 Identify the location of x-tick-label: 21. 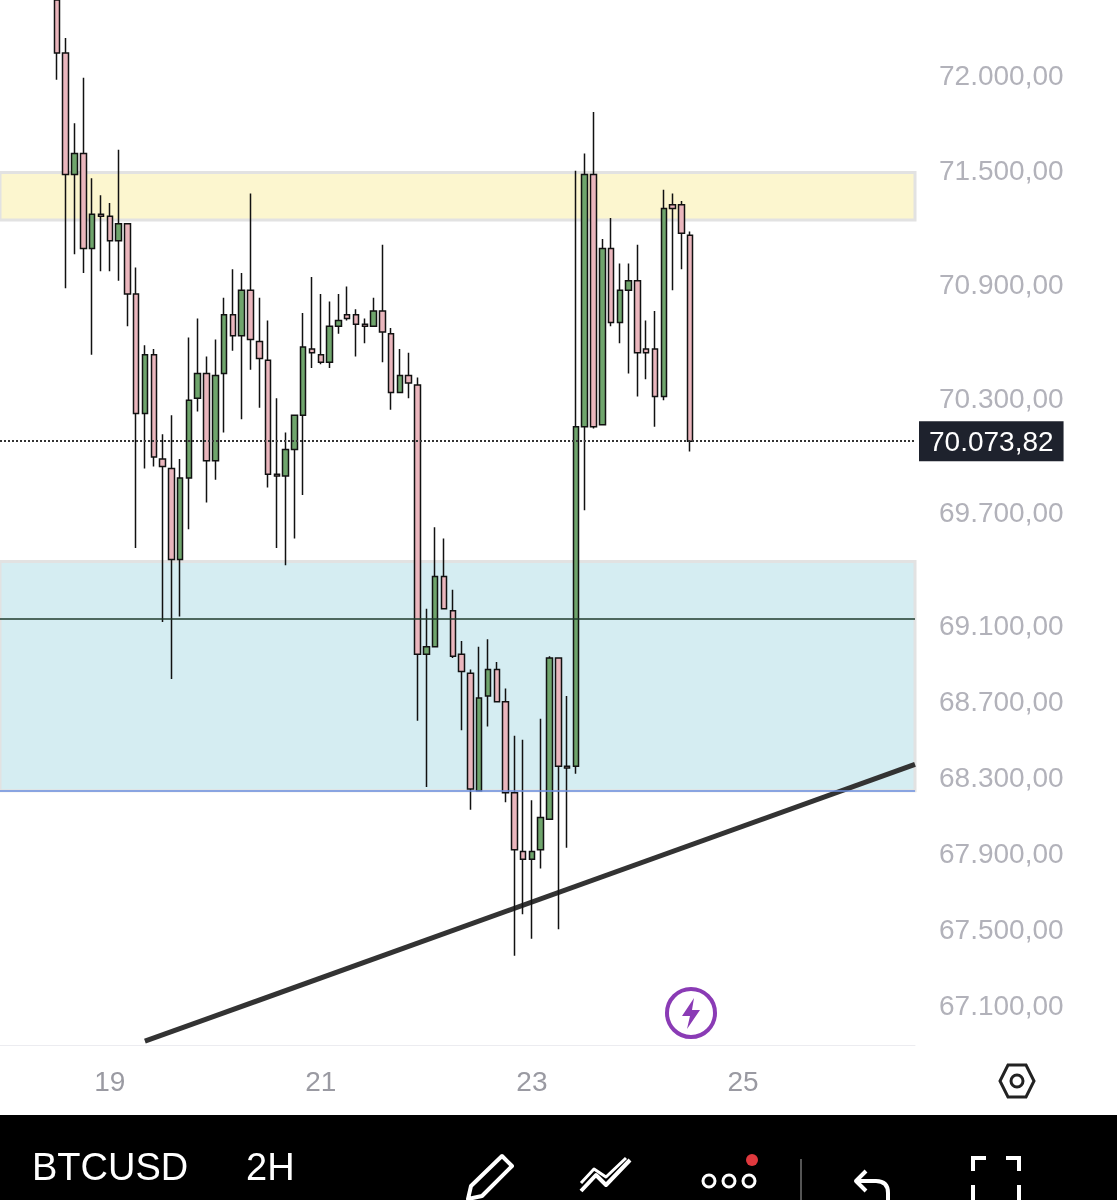
(321, 1081).